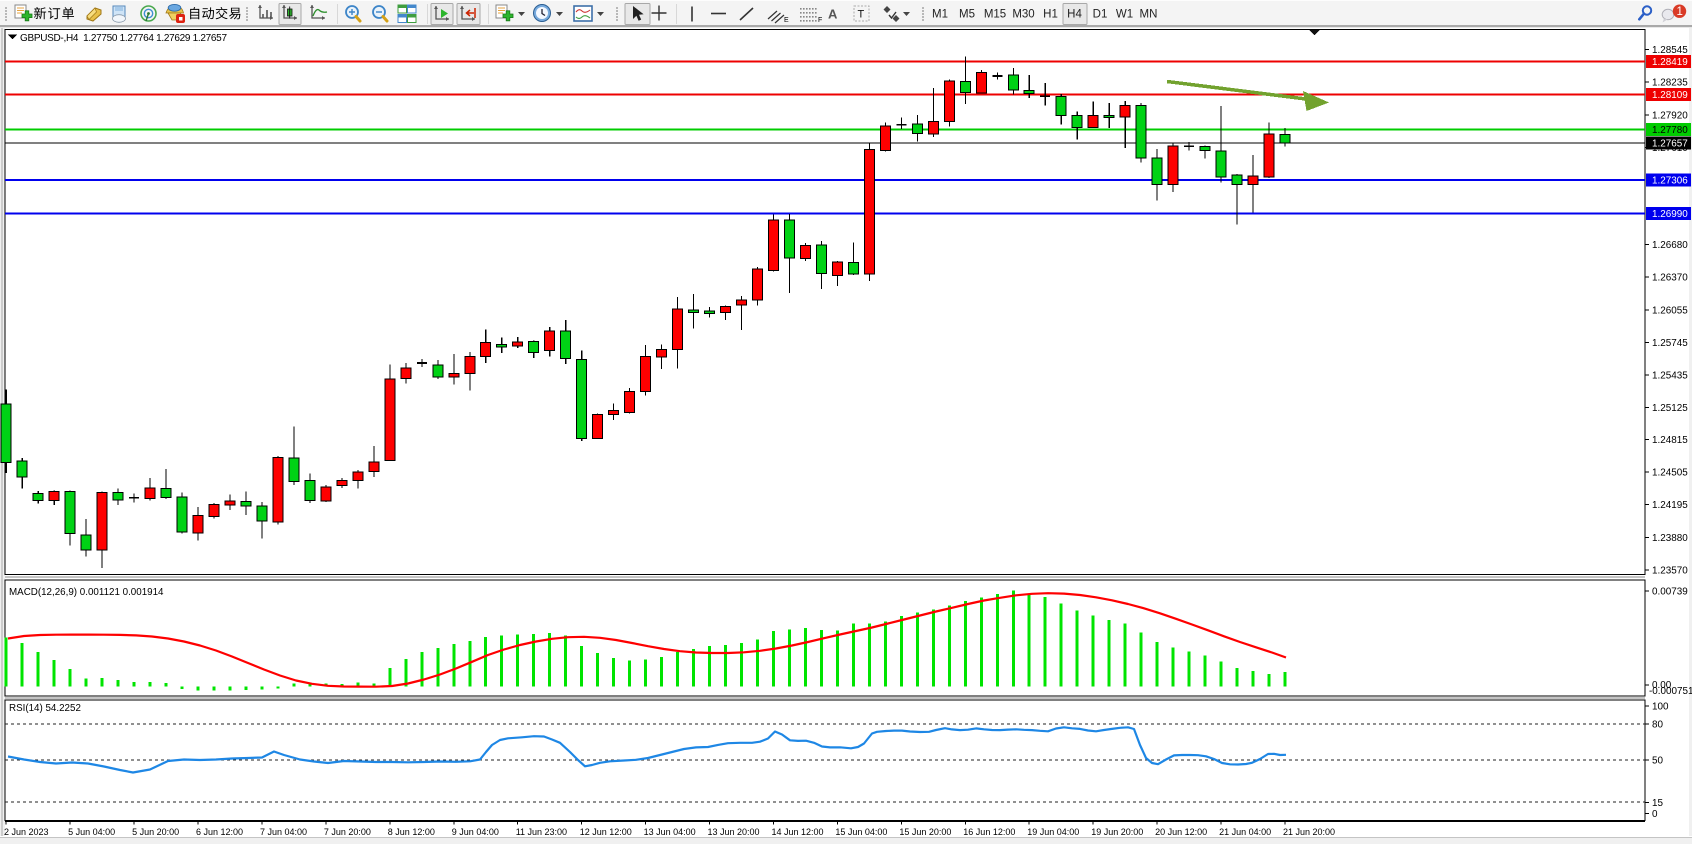 This screenshot has height=844, width=1692. What do you see at coordinates (1053, 832) in the screenshot?
I see `svg-text: 19 Jun 04:00` at bounding box center [1053, 832].